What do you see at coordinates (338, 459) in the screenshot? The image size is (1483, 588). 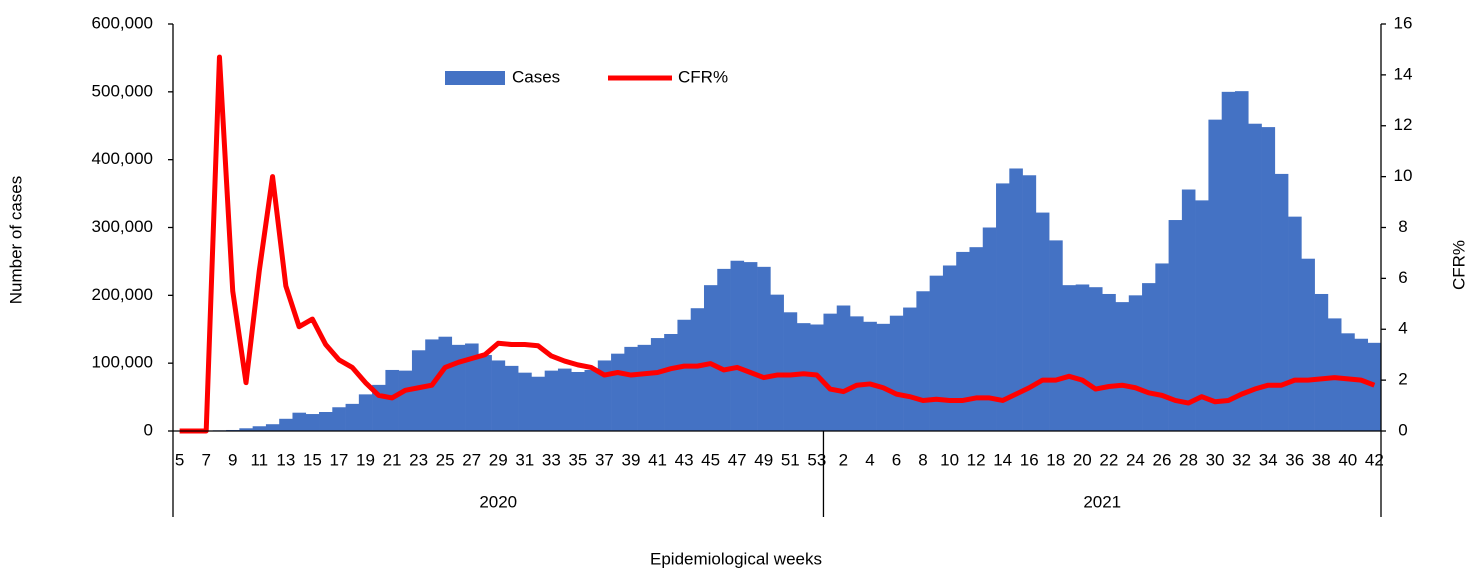 I see `x-tick-label: 17` at bounding box center [338, 459].